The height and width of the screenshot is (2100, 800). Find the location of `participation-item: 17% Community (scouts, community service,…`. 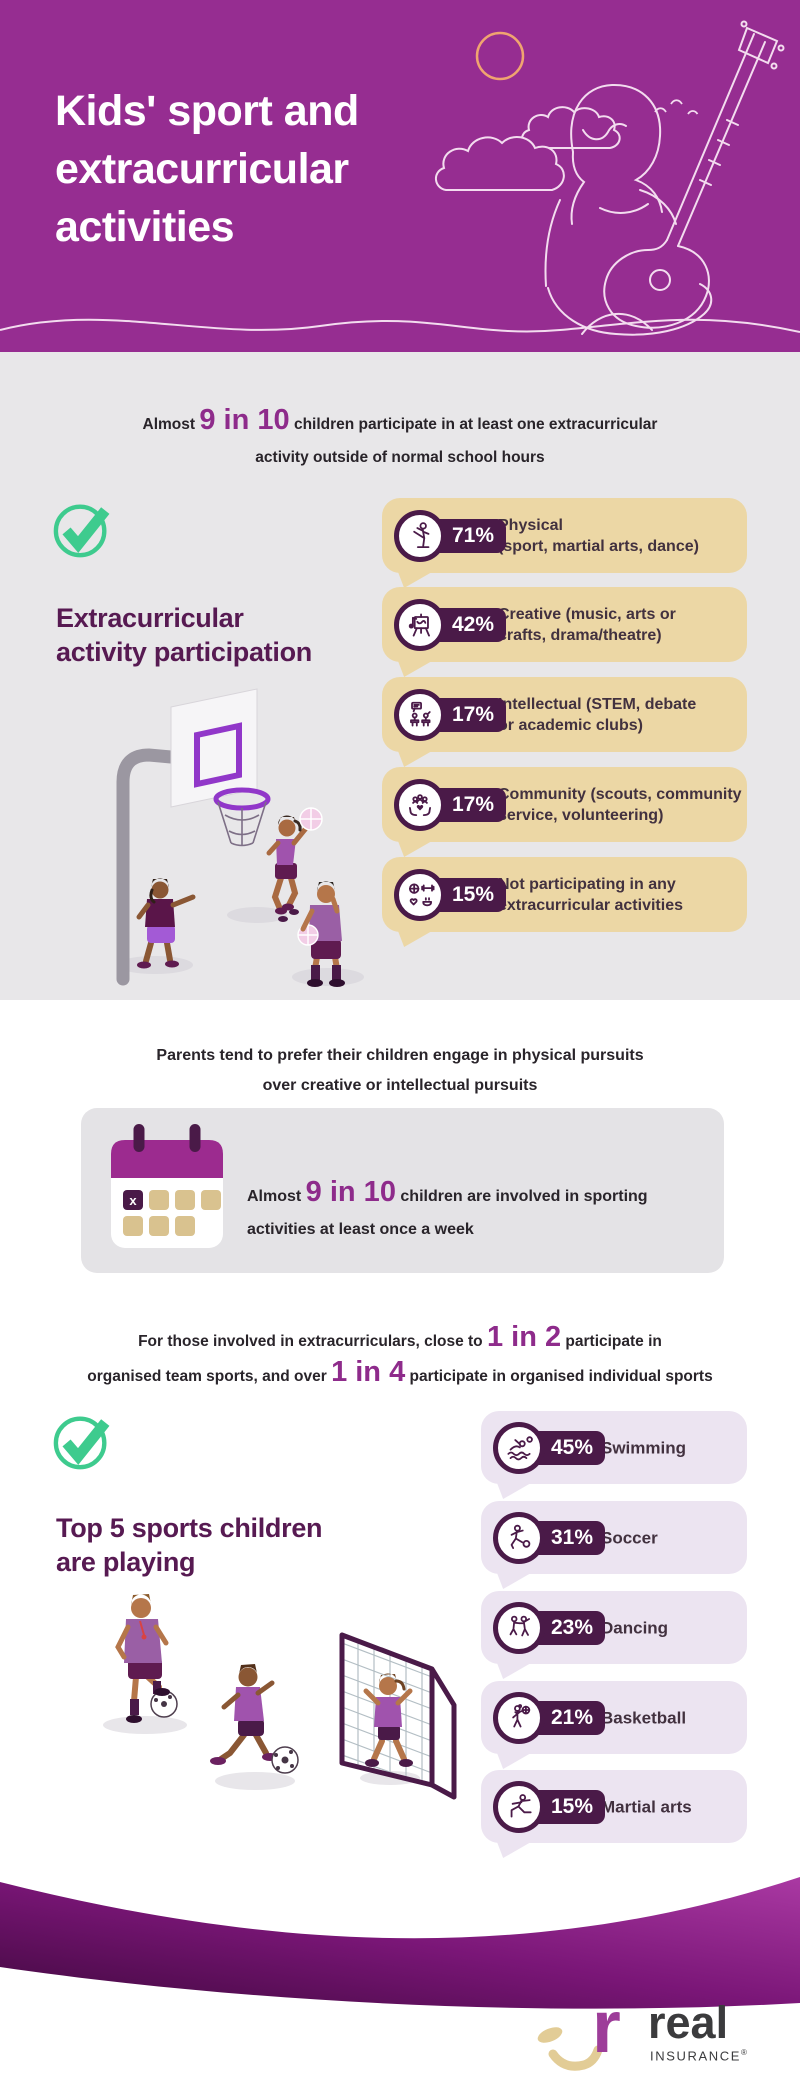

participation-item: 17% Community (scouts, community service,… is located at coordinates (564, 812).